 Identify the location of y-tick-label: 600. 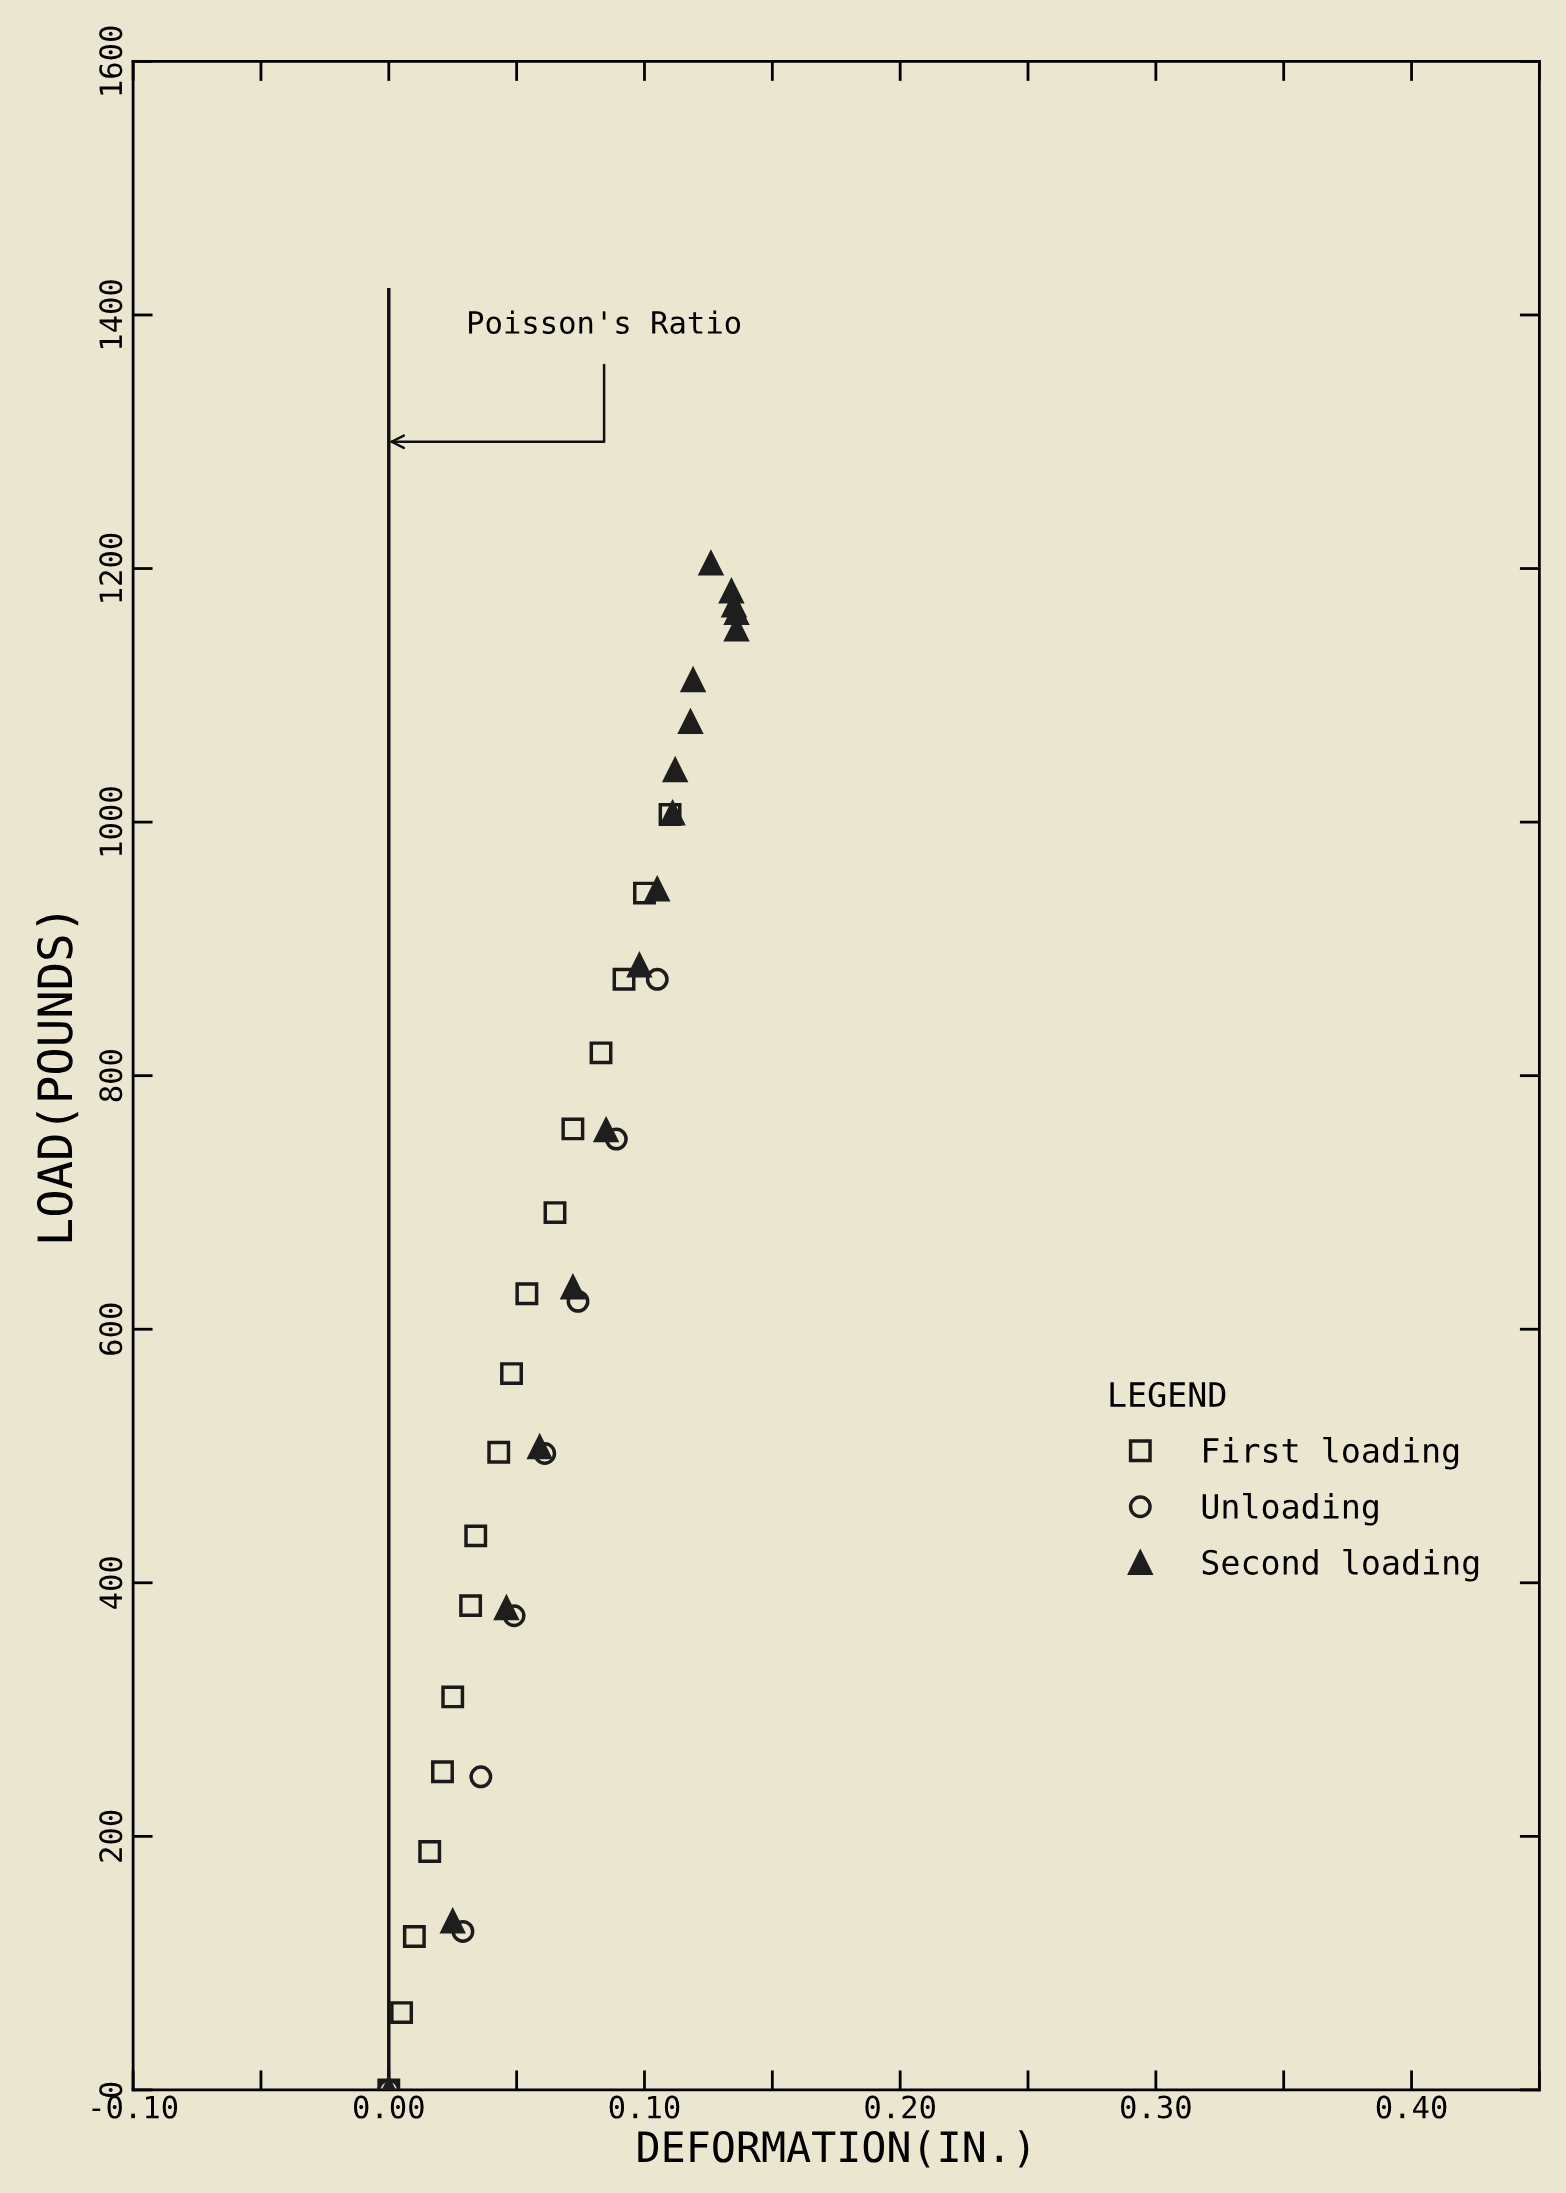
(111, 1329).